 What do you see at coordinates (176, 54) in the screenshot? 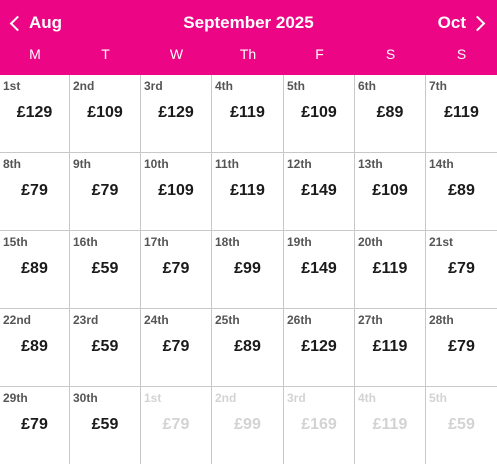
I see `weekday-label: W` at bounding box center [176, 54].